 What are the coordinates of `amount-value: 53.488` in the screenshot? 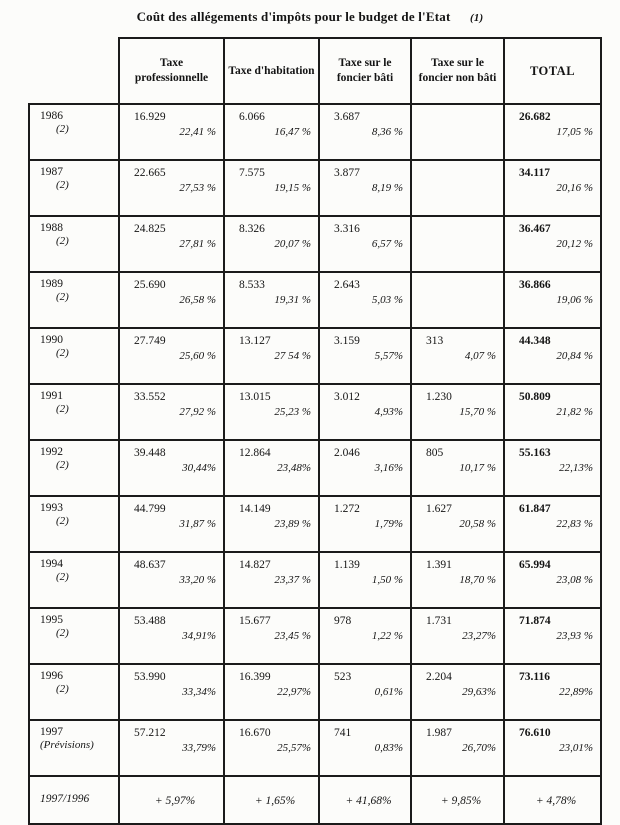 It's located at (150, 621).